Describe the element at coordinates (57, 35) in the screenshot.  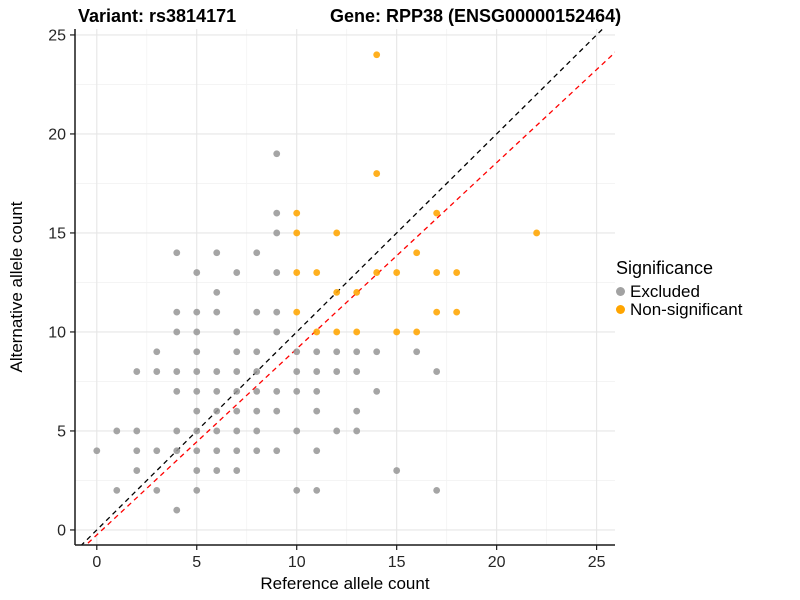
I see `y-tick-label: 25` at that location.